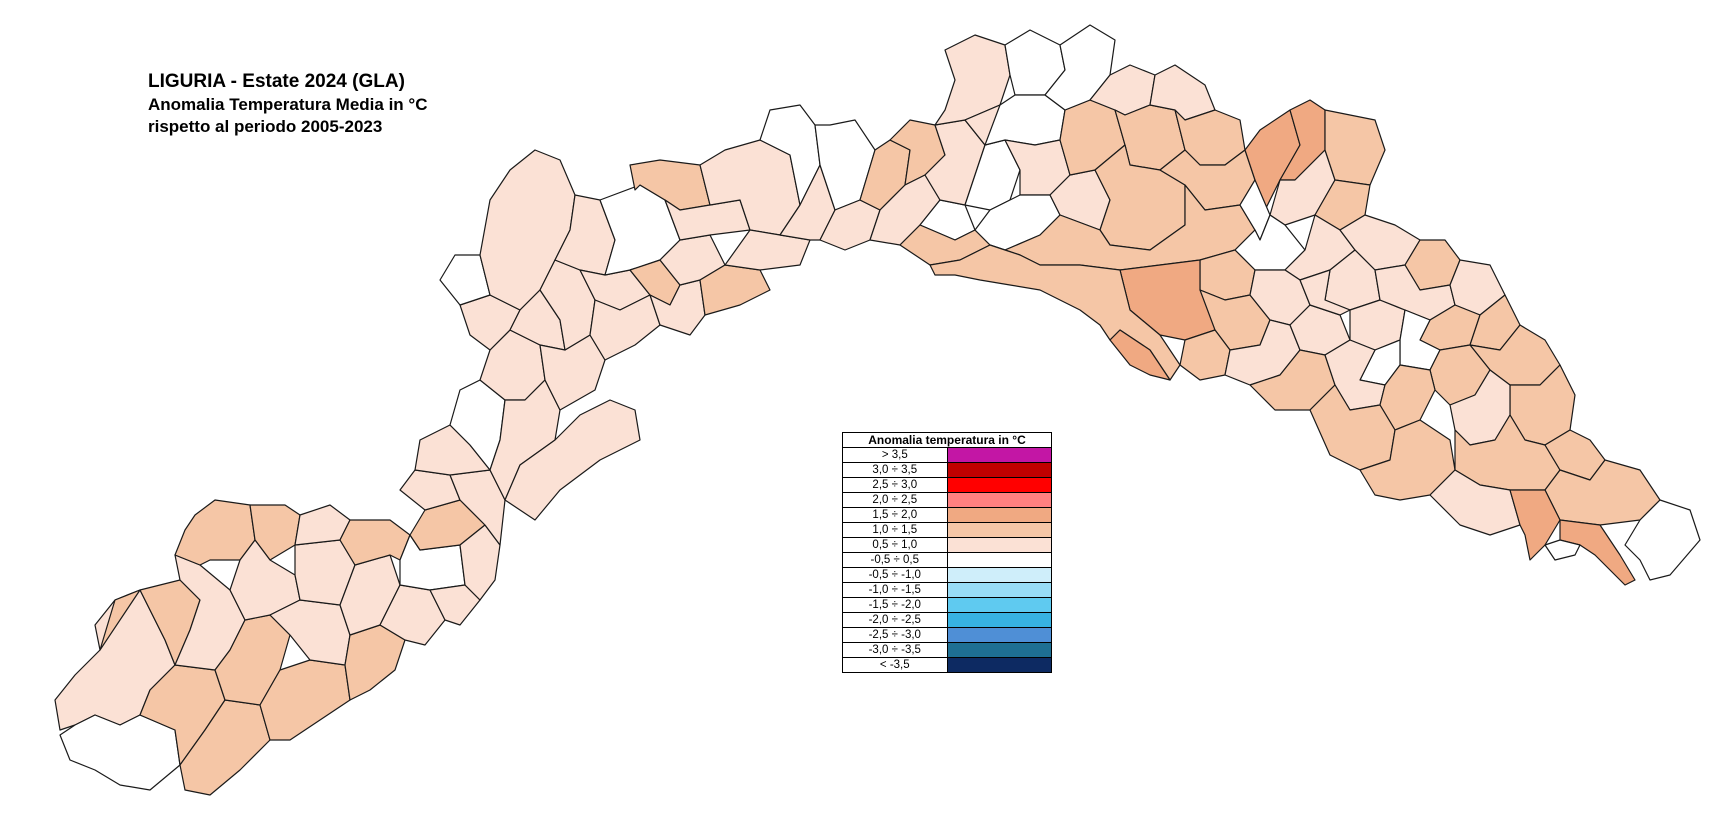  I want to click on map-reference-period: rispetto al periodo 2005-2023, so click(265, 126).